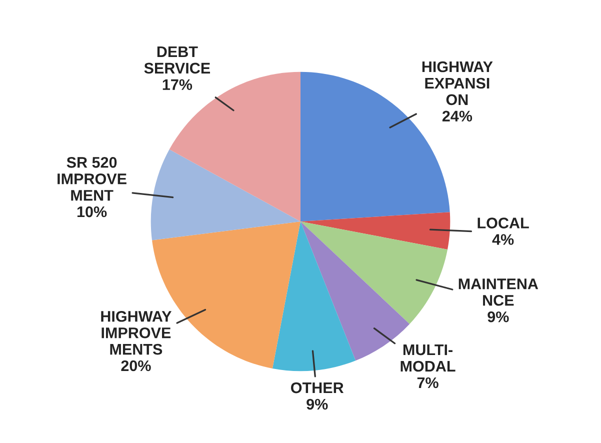 The image size is (601, 443). What do you see at coordinates (457, 116) in the screenshot?
I see `data-label: 24%` at bounding box center [457, 116].